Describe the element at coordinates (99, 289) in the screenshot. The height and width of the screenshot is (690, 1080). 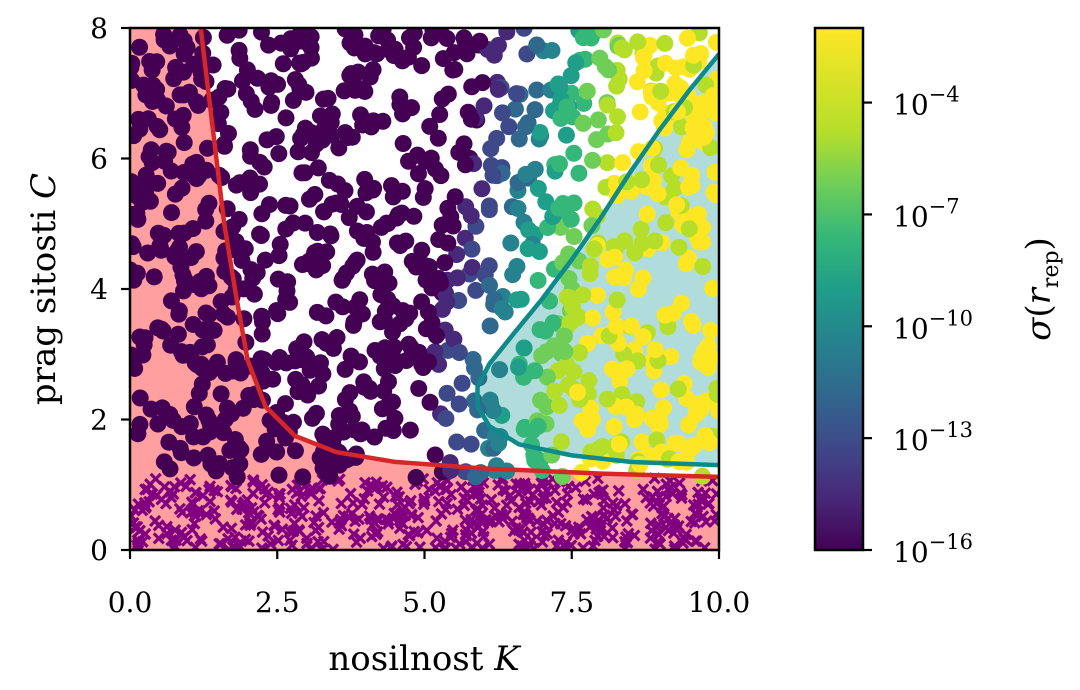
I see `y-tick-label: 4` at that location.